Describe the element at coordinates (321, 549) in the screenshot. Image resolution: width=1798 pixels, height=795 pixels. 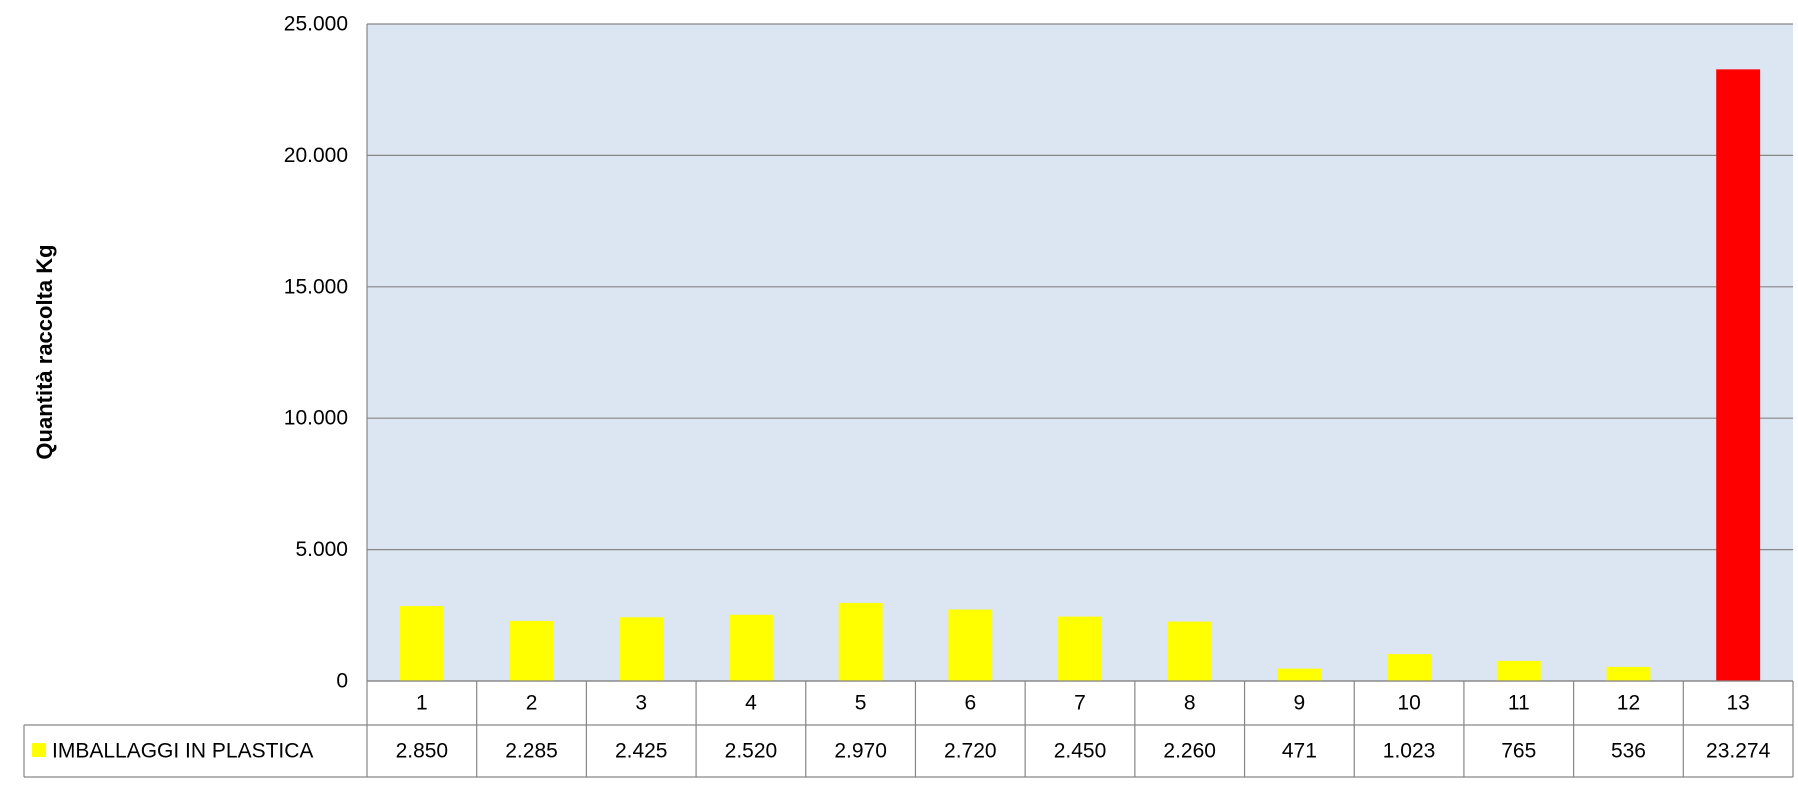
I see `y-tick-label: 5.000` at that location.